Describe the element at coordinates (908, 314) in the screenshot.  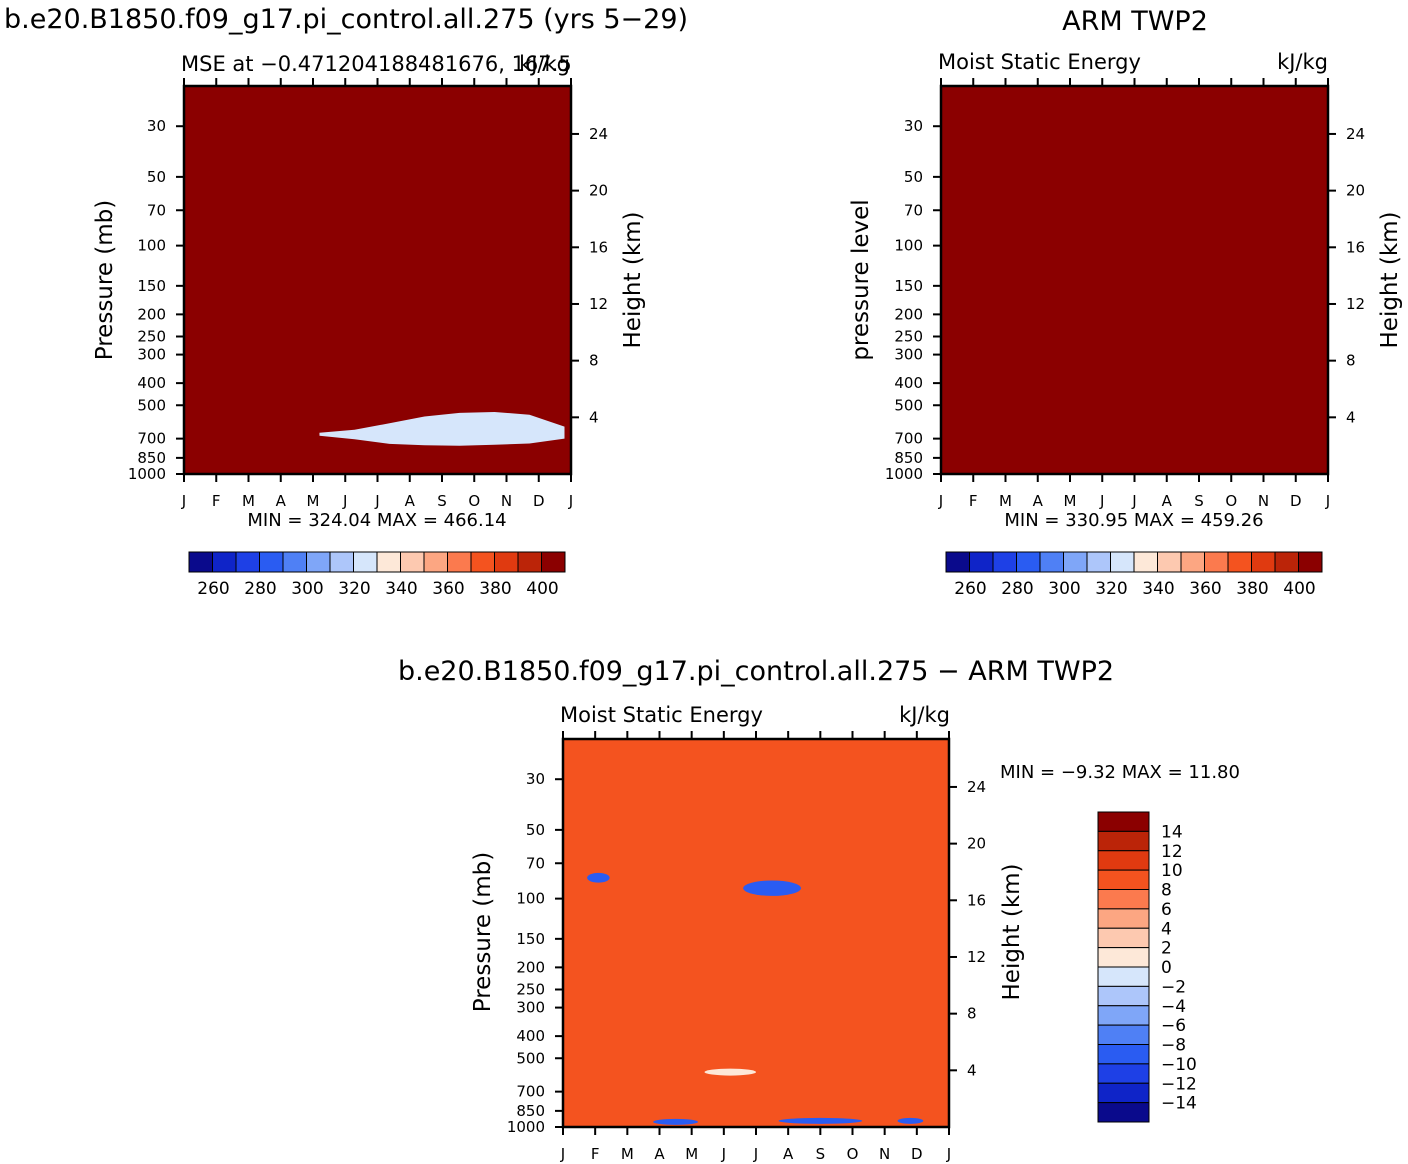
I see `obs-plabel-5: 200` at that location.